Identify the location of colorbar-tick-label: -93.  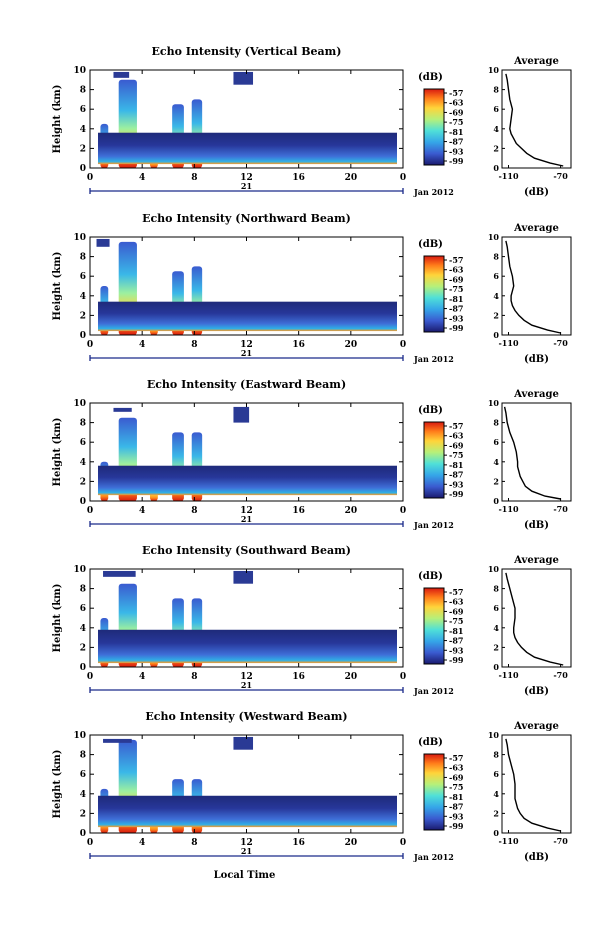
(456, 318).